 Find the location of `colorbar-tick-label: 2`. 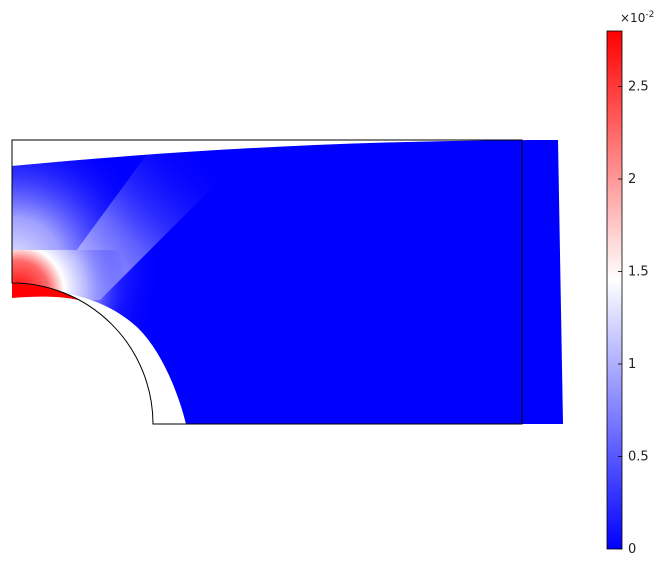

colorbar-tick-label: 2 is located at coordinates (632, 179).